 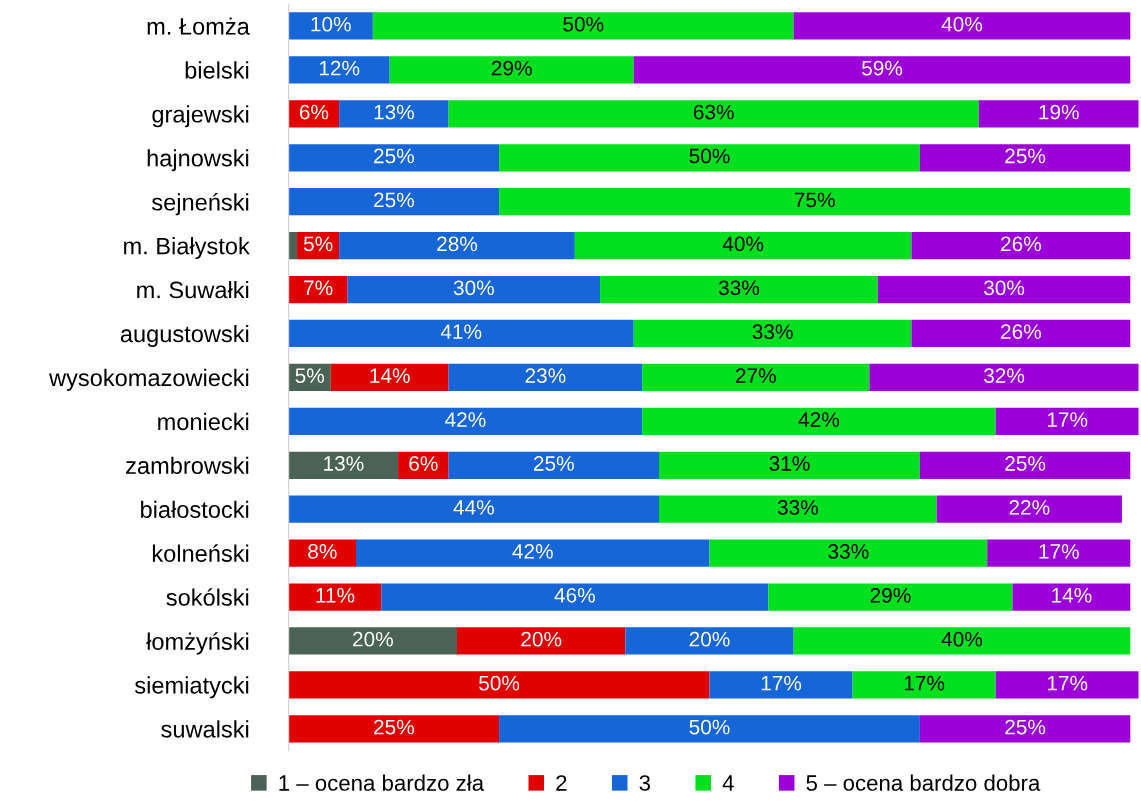 I want to click on data-label: 23%, so click(x=545, y=375).